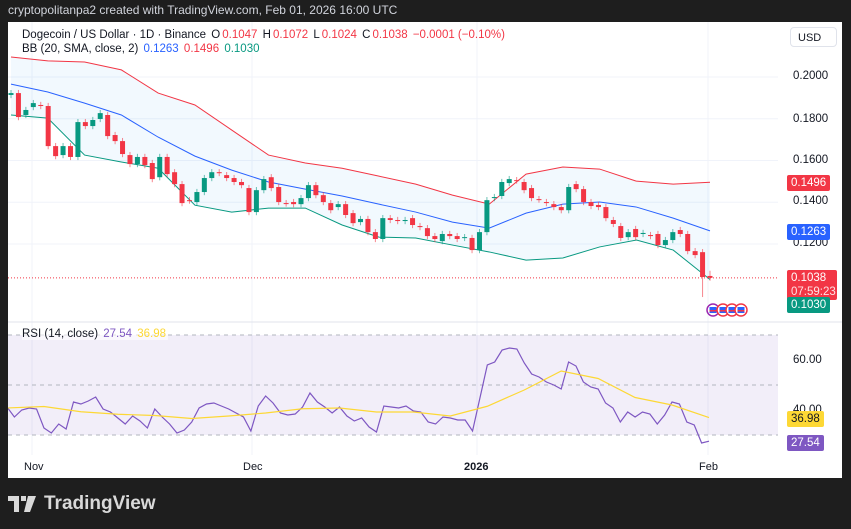 This screenshot has width=851, height=529. What do you see at coordinates (366, 35) in the screenshot?
I see `close-label: C` at bounding box center [366, 35].